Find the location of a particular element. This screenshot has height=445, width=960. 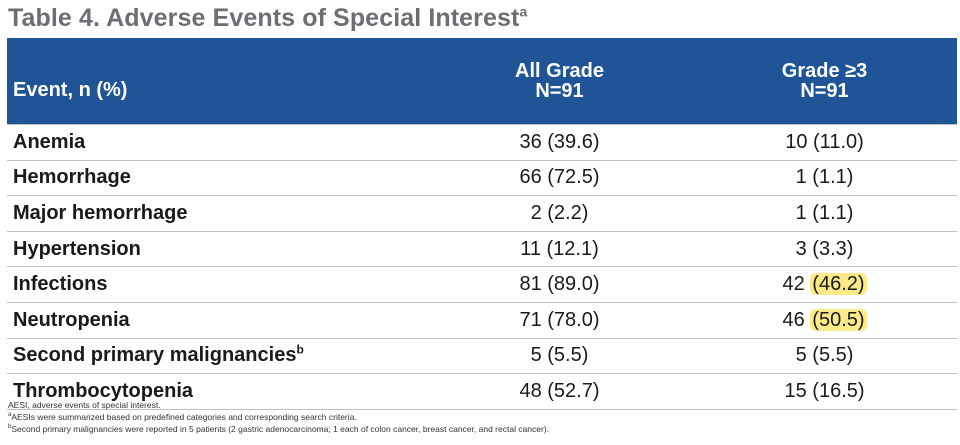

event-cell: Major hemorrhage is located at coordinates (217, 213).